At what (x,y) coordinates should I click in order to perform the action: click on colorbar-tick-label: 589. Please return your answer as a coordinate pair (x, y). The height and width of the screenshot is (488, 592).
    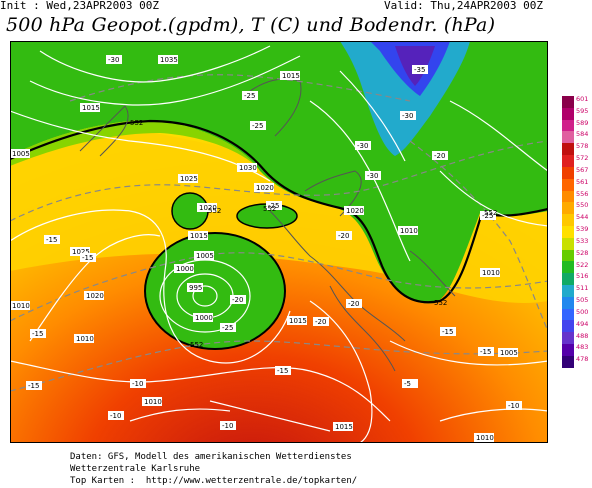
    Looking at the image, I should click on (582, 122).